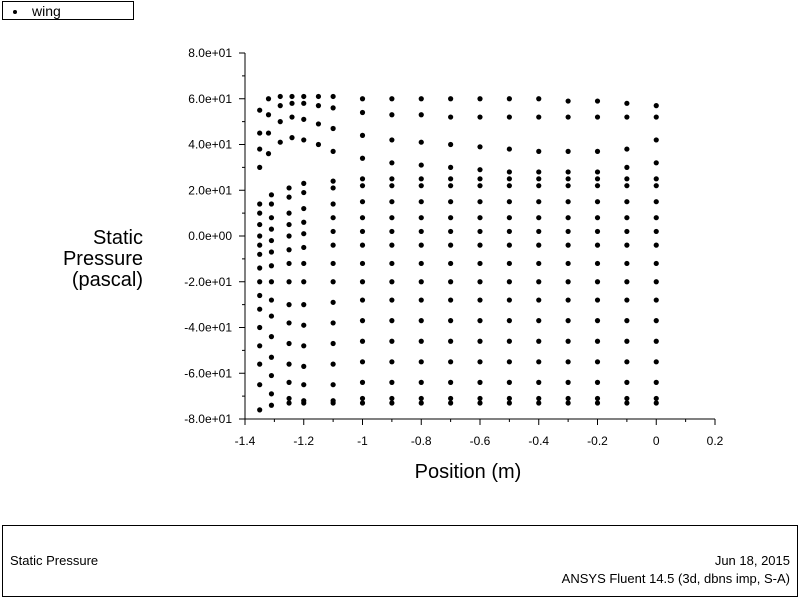 This screenshot has width=800, height=600. Describe the element at coordinates (656, 441) in the screenshot. I see `x-tick-label: 0` at that location.